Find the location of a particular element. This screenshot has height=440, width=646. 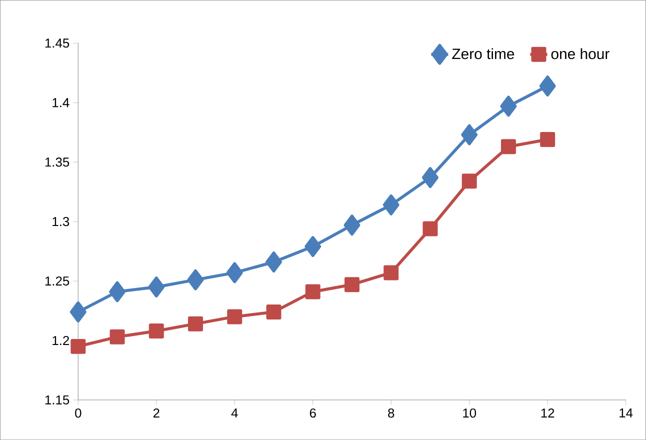

x-tick-label: 14 is located at coordinates (626, 413).